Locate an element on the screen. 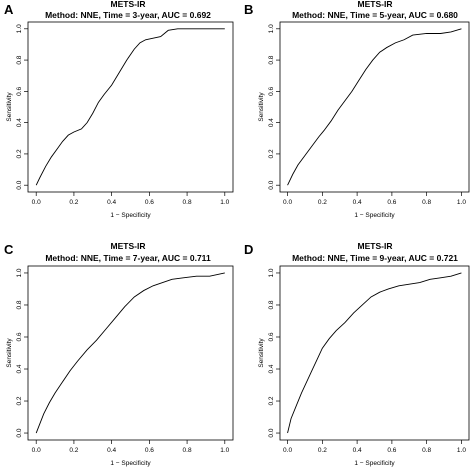 This screenshot has width=474, height=475. chart-subtitle: Method: NNE, Time = 7-year, AUC = 0.711 is located at coordinates (128, 258).